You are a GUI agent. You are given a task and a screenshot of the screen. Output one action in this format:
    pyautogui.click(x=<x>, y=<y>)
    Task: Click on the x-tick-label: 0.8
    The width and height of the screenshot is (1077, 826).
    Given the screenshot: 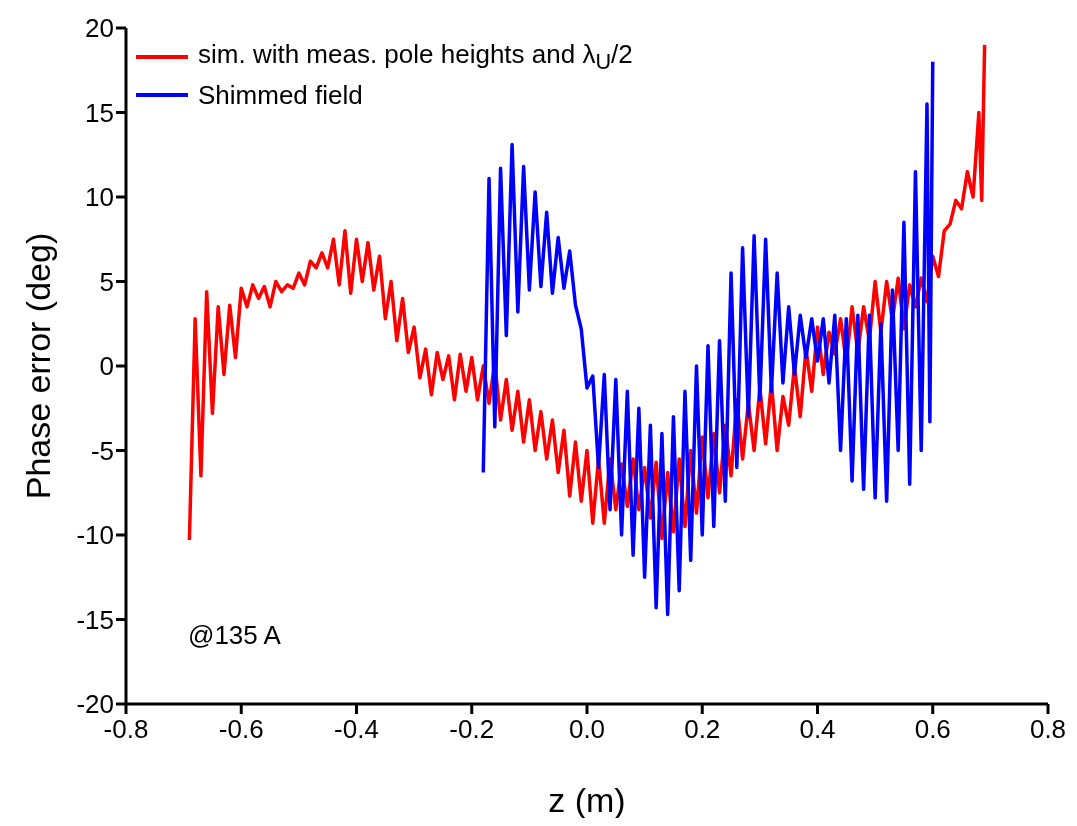 What is the action you would take?
    pyautogui.click(x=1048, y=729)
    